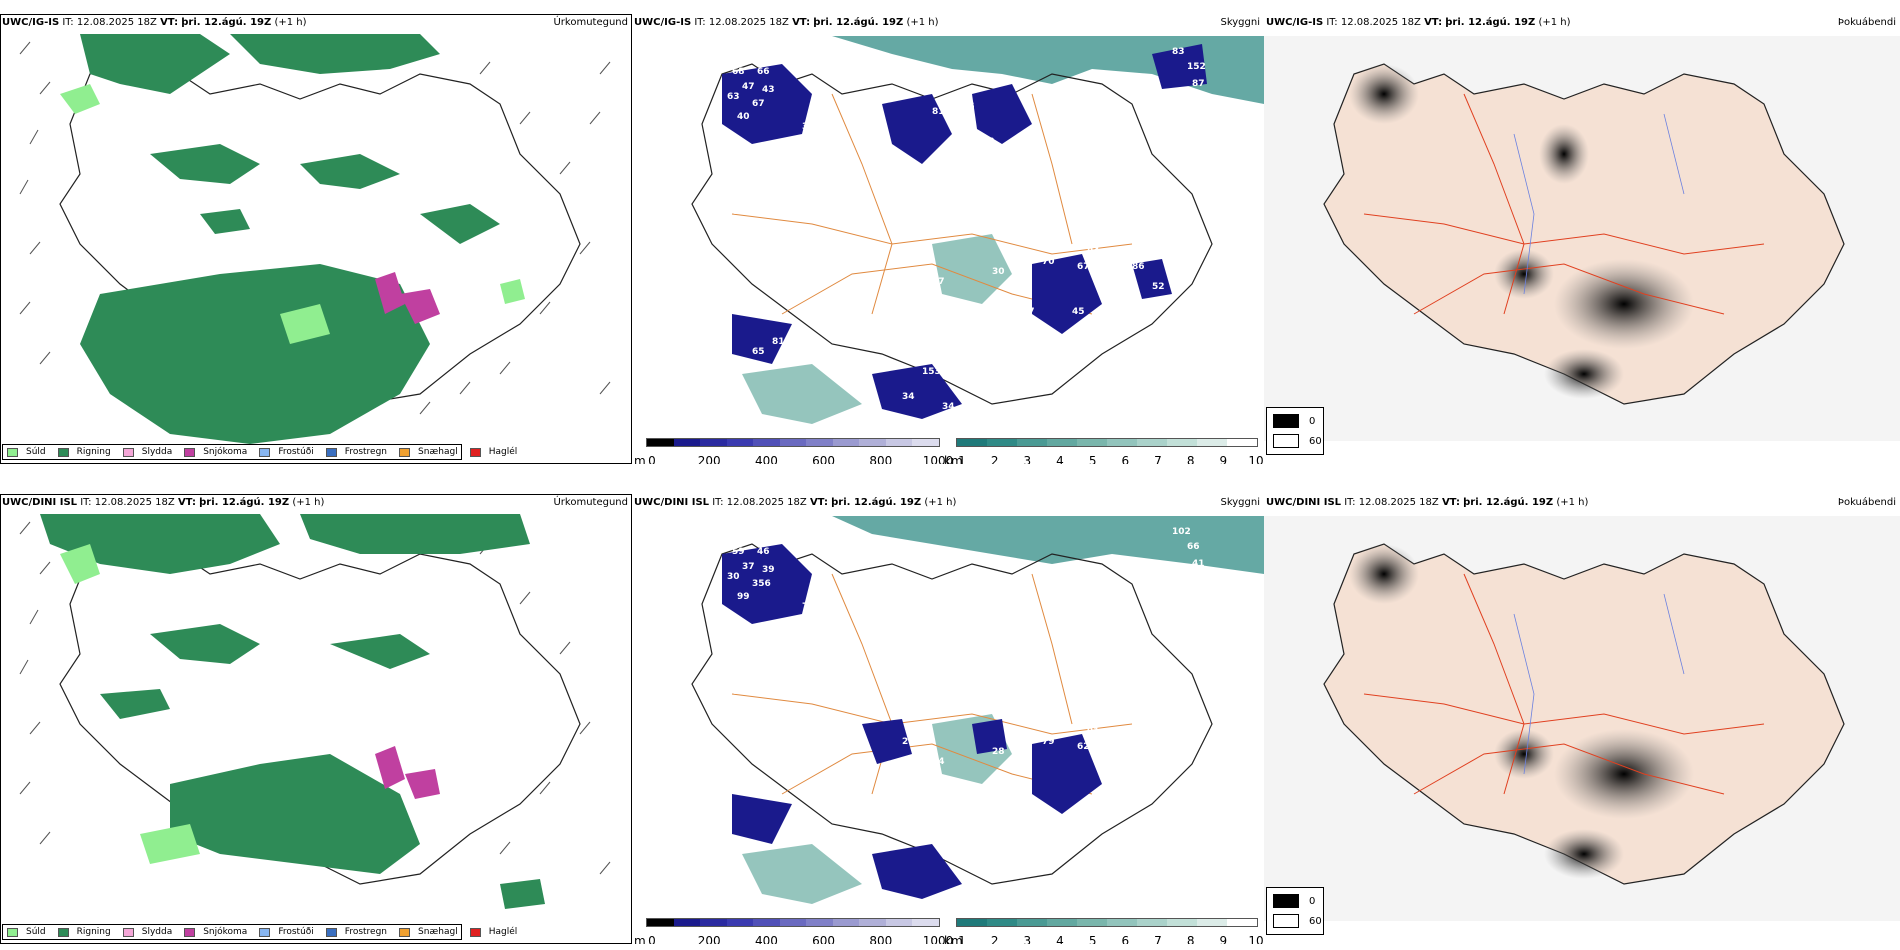 The width and height of the screenshot is (1900, 950). I want to click on legend-item: Frostúði, so click(286, 452).